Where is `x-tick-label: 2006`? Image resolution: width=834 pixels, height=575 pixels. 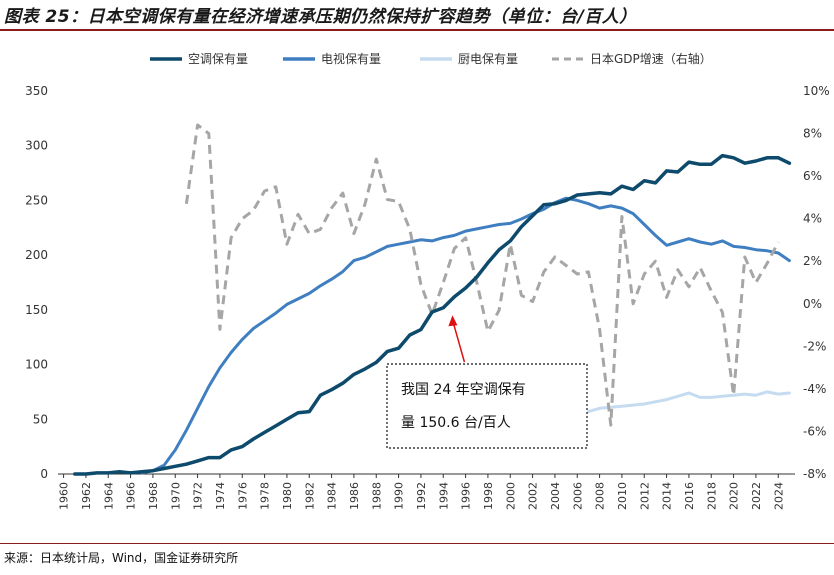 x-tick-label: 2006 is located at coordinates (577, 496).